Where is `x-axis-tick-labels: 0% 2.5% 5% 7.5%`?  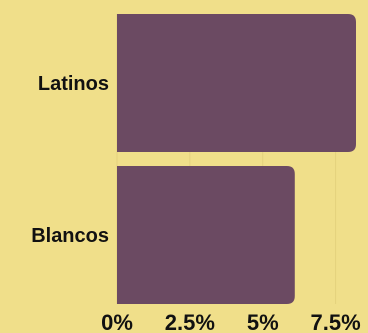 x-axis-tick-labels: 0% 2.5% 5% 7.5% is located at coordinates (231, 321).